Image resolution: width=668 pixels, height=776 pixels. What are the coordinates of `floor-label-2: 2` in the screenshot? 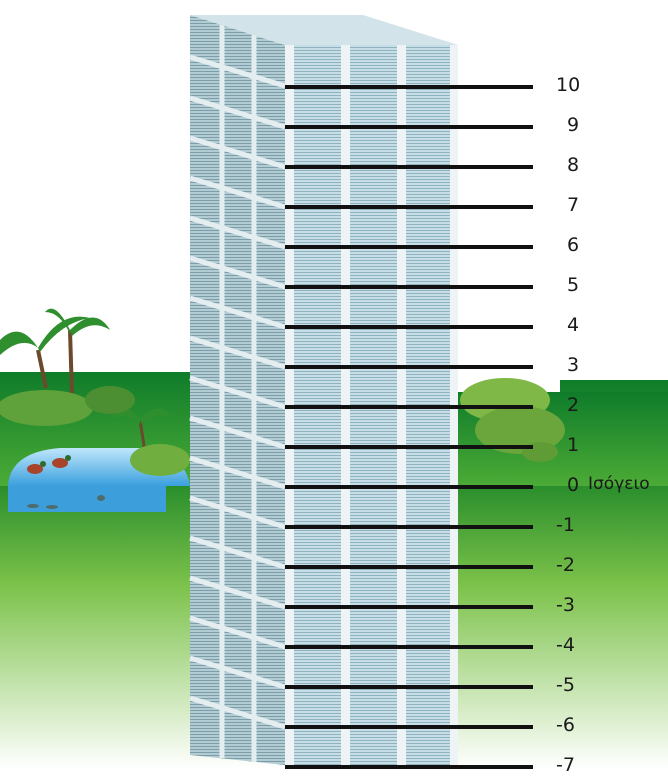 It's located at (573, 405).